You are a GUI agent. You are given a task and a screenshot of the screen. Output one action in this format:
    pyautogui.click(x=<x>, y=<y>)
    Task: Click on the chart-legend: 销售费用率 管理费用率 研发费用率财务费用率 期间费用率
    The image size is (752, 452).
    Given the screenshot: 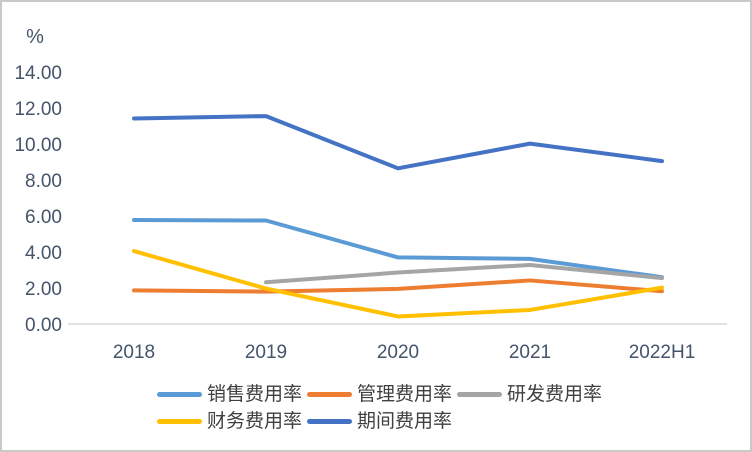 What is the action you would take?
    pyautogui.click(x=382, y=408)
    